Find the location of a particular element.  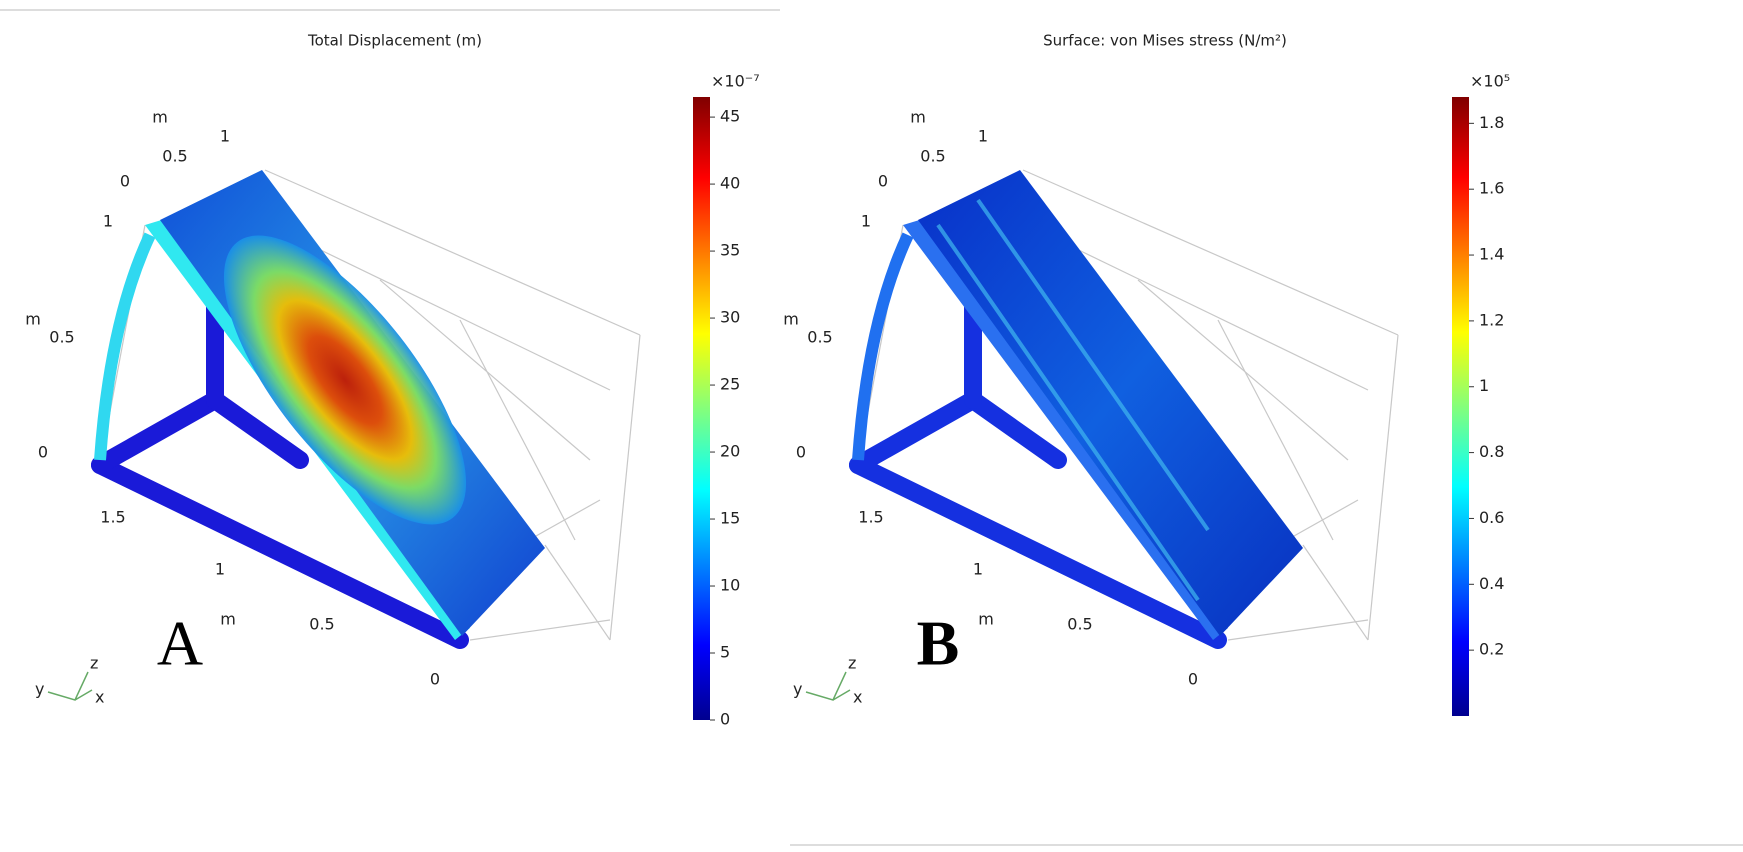

colorbar-tick-label: 1.4 is located at coordinates (1491, 254).